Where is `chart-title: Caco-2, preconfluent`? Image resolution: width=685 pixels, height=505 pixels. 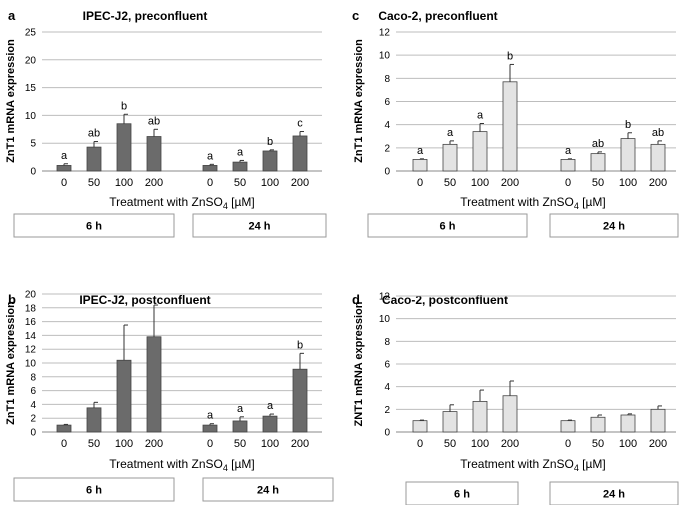 chart-title: Caco-2, preconfluent is located at coordinates (437, 16).